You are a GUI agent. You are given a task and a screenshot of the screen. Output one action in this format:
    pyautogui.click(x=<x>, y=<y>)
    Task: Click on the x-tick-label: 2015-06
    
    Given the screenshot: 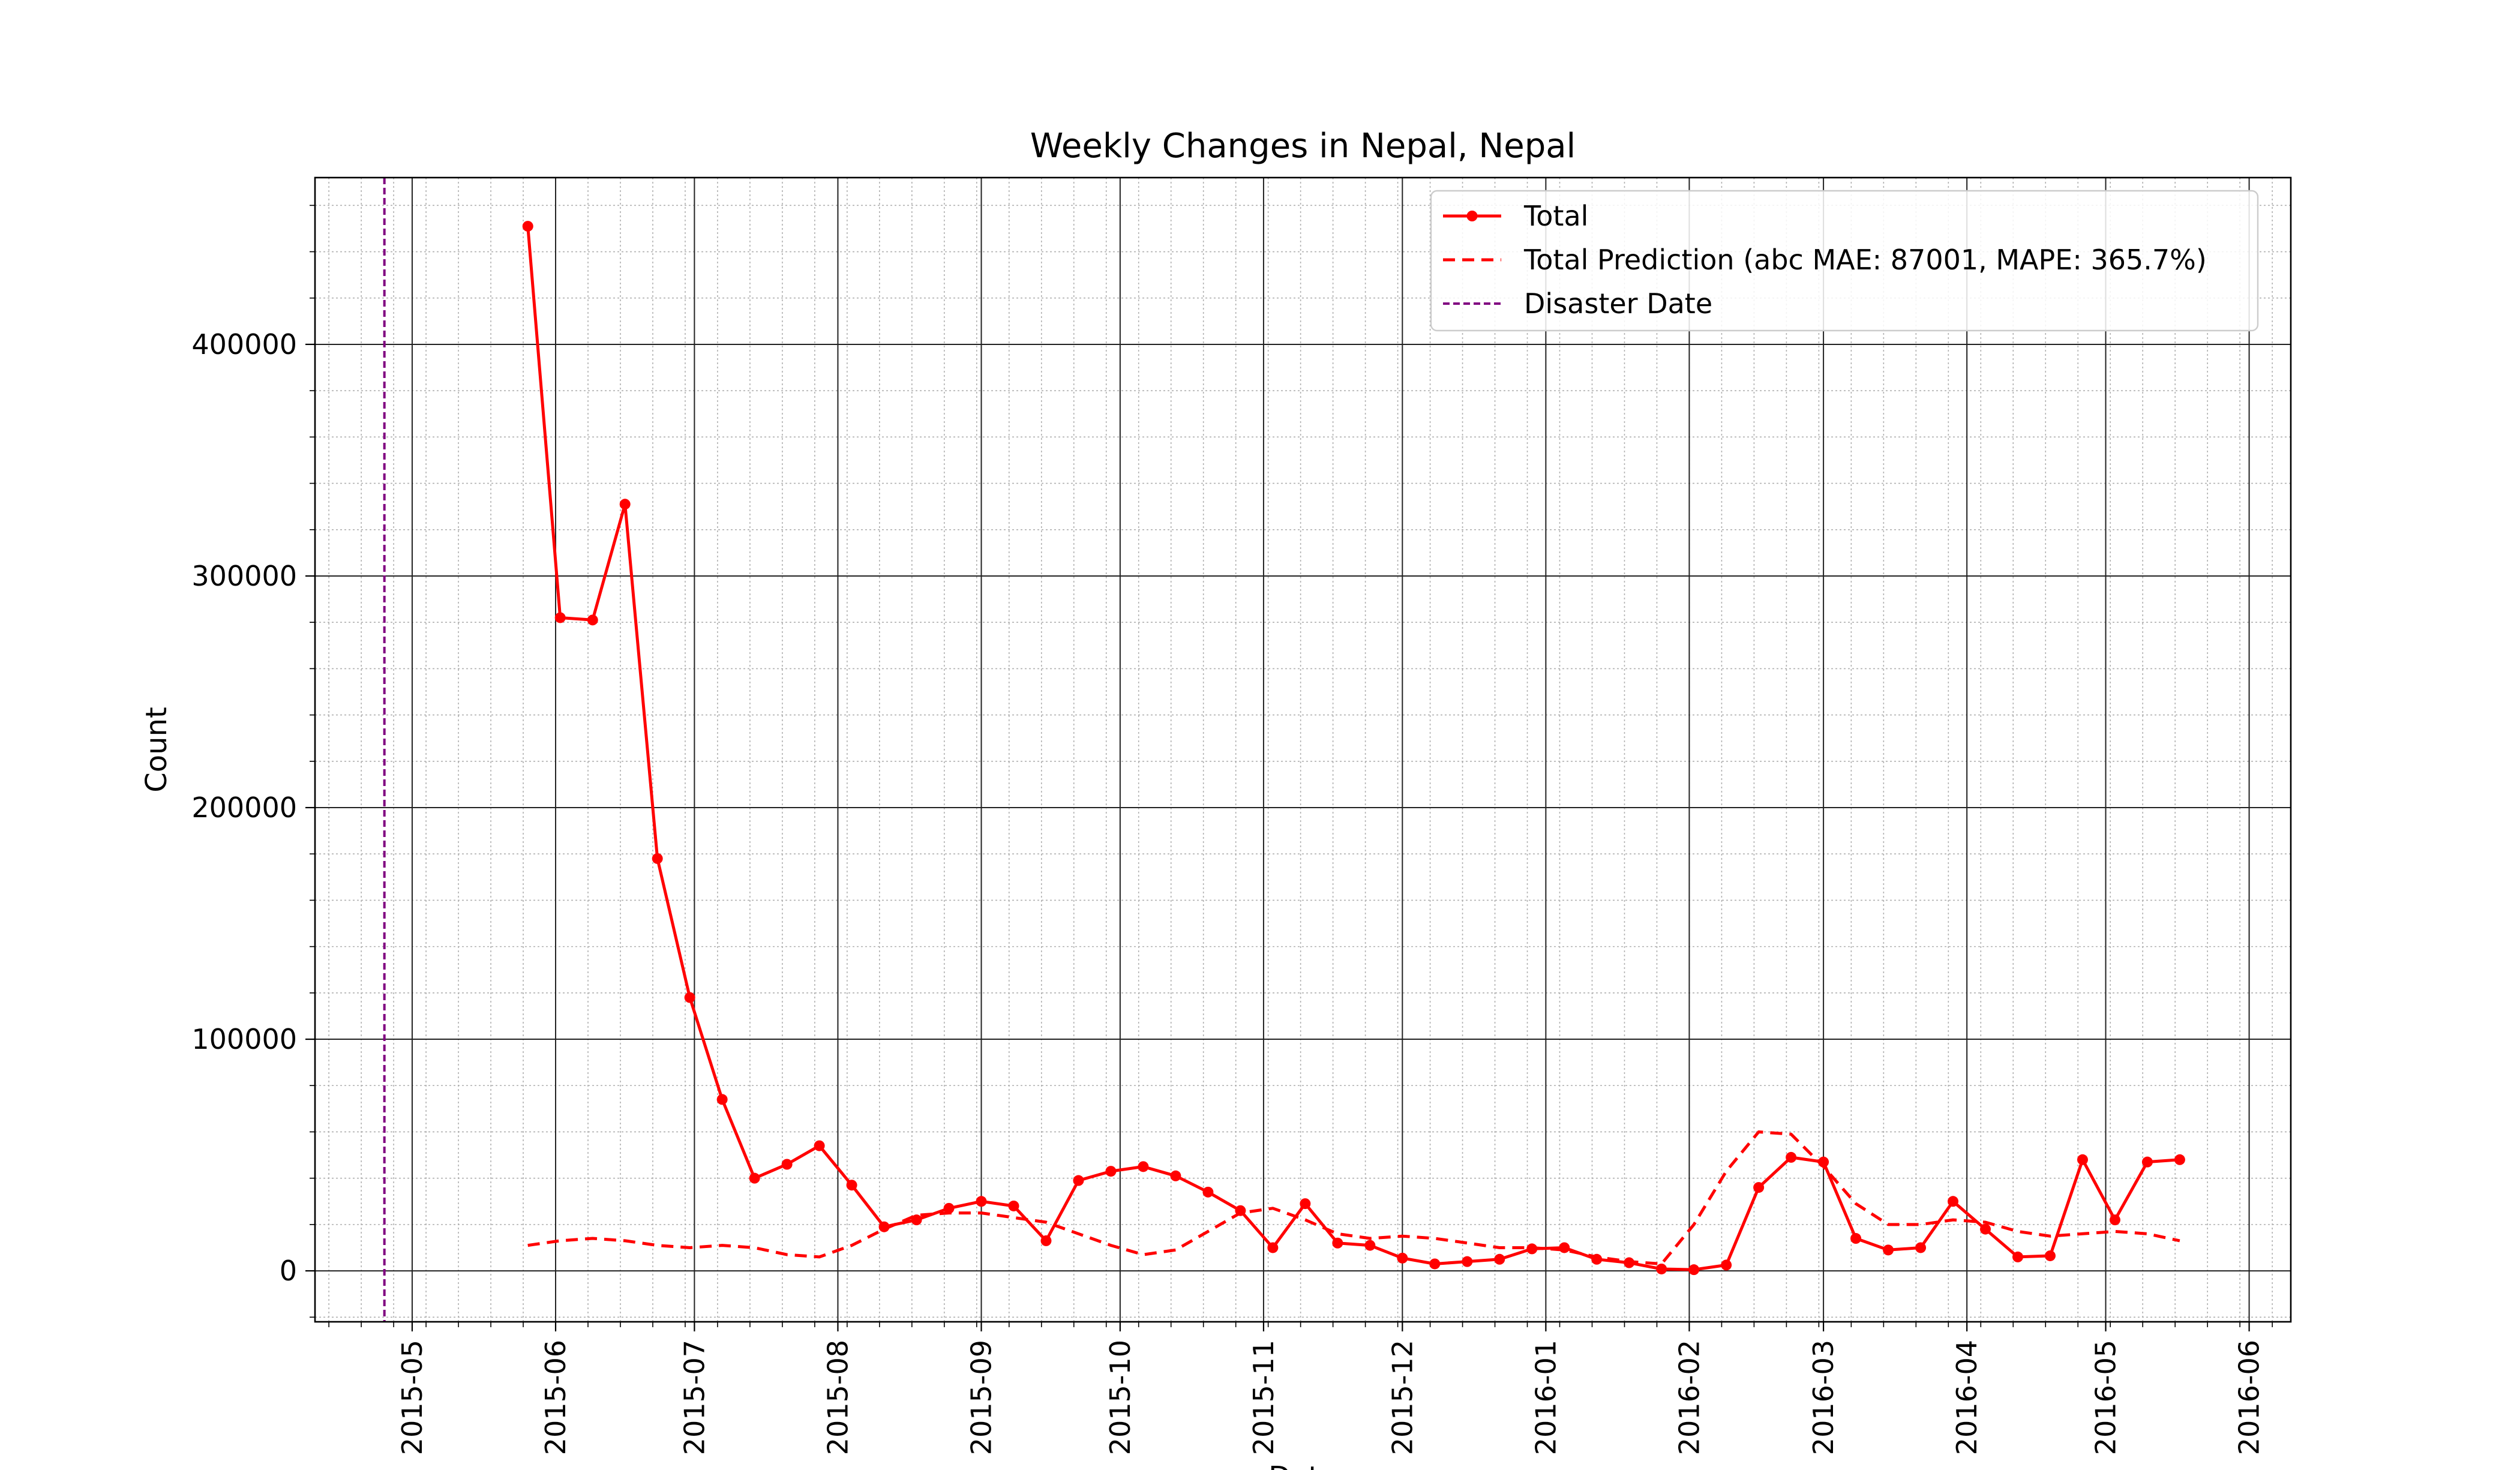 What is the action you would take?
    pyautogui.click(x=555, y=1398)
    